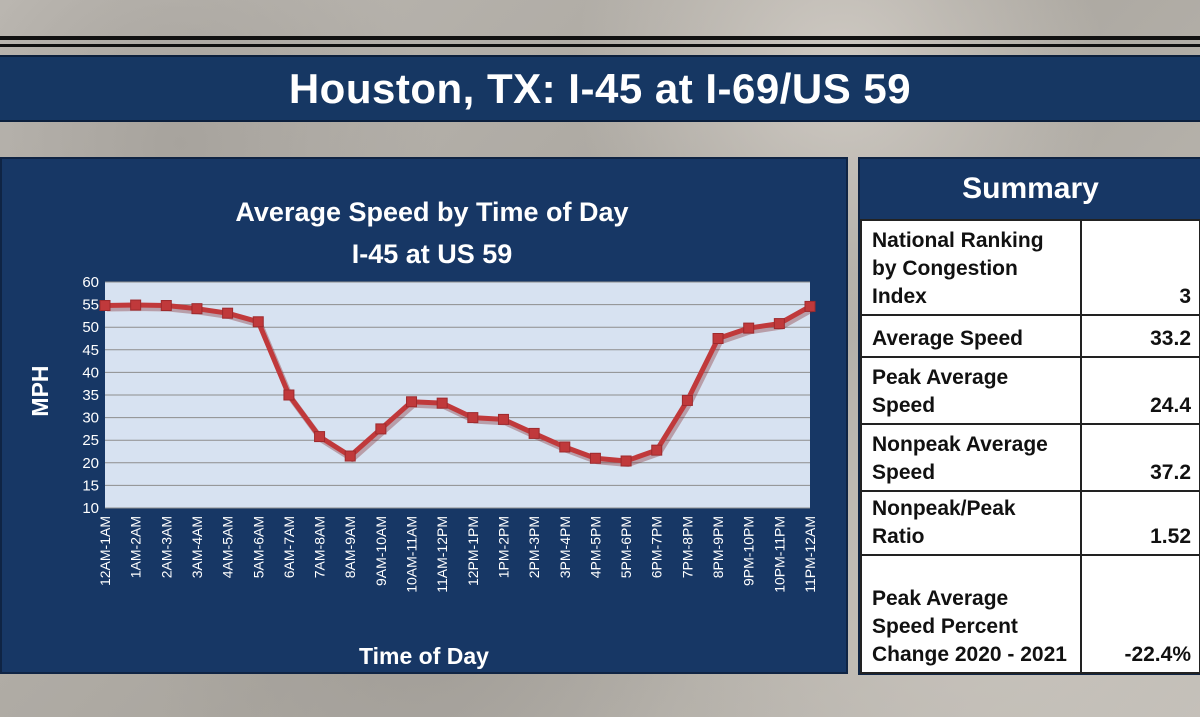  What do you see at coordinates (166, 547) in the screenshot?
I see `x-tick-label: 2AM-3AM` at bounding box center [166, 547].